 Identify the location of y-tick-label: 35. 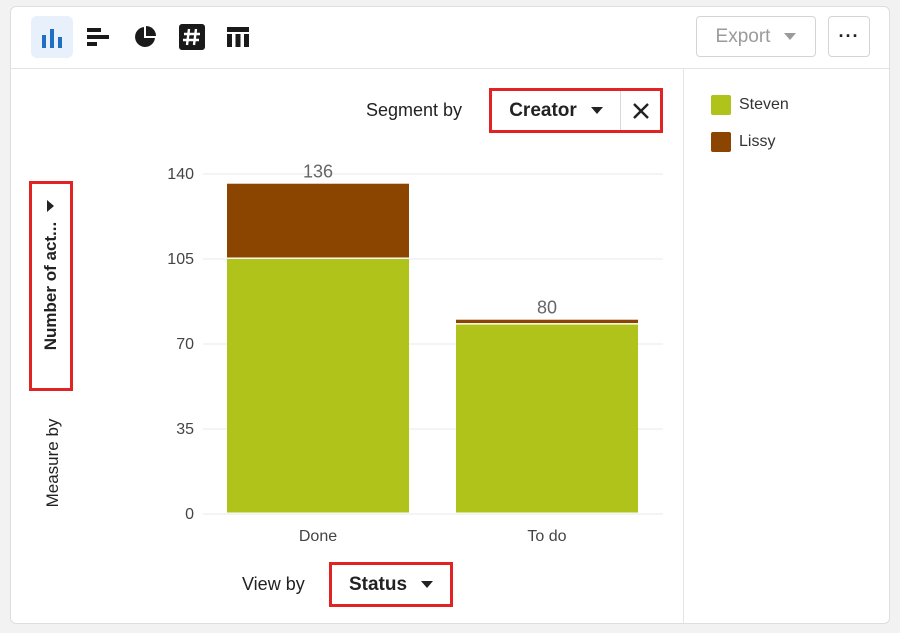
(185, 429).